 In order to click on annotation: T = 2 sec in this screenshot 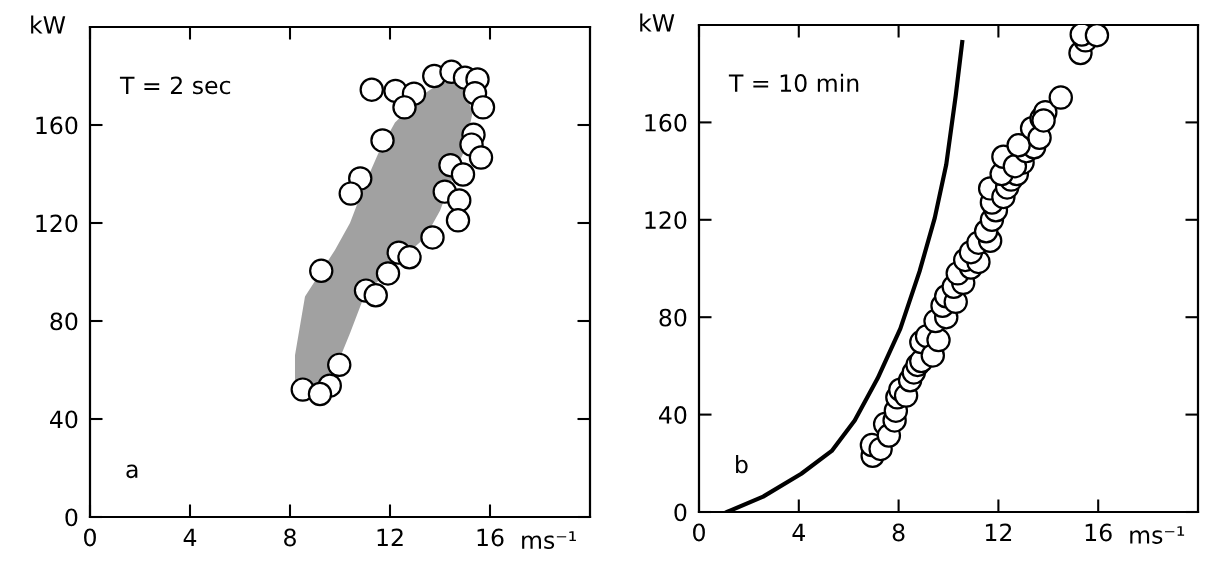, I will do `click(175, 85)`.